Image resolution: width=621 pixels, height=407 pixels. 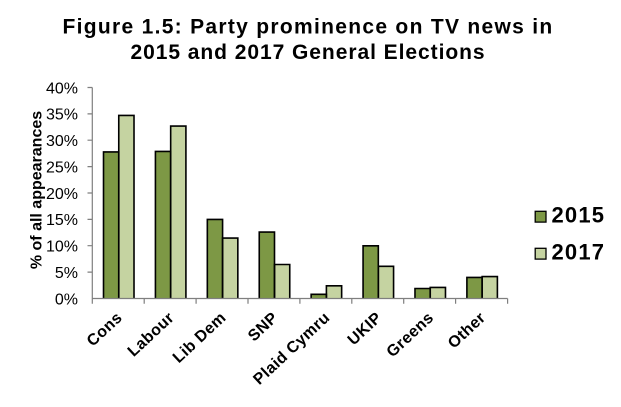 What do you see at coordinates (62, 88) in the screenshot?
I see `svg-text: 40%` at bounding box center [62, 88].